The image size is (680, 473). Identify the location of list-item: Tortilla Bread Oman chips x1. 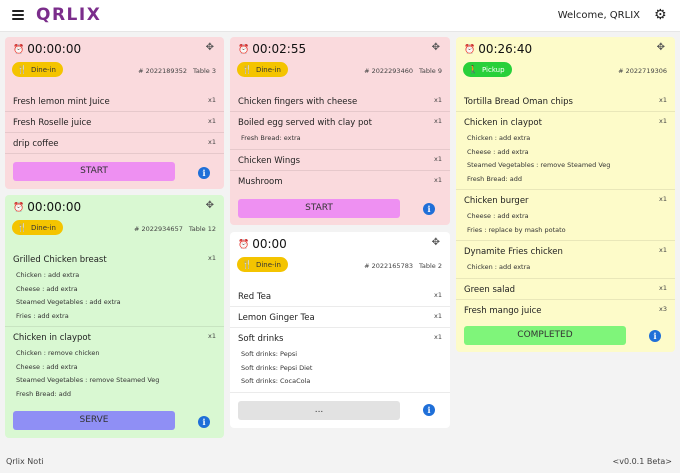
(565, 101).